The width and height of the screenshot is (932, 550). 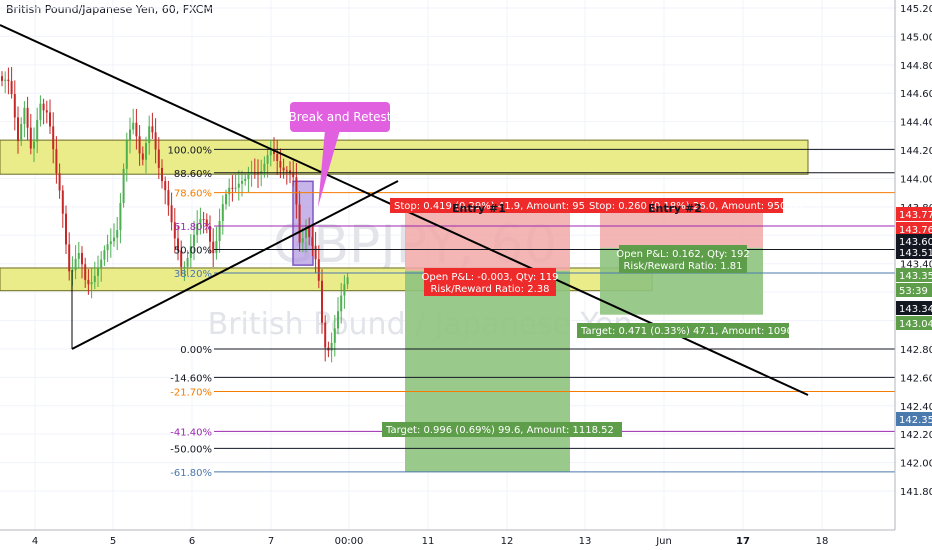 I want to click on fib-label: -61.80%, so click(x=191, y=473).